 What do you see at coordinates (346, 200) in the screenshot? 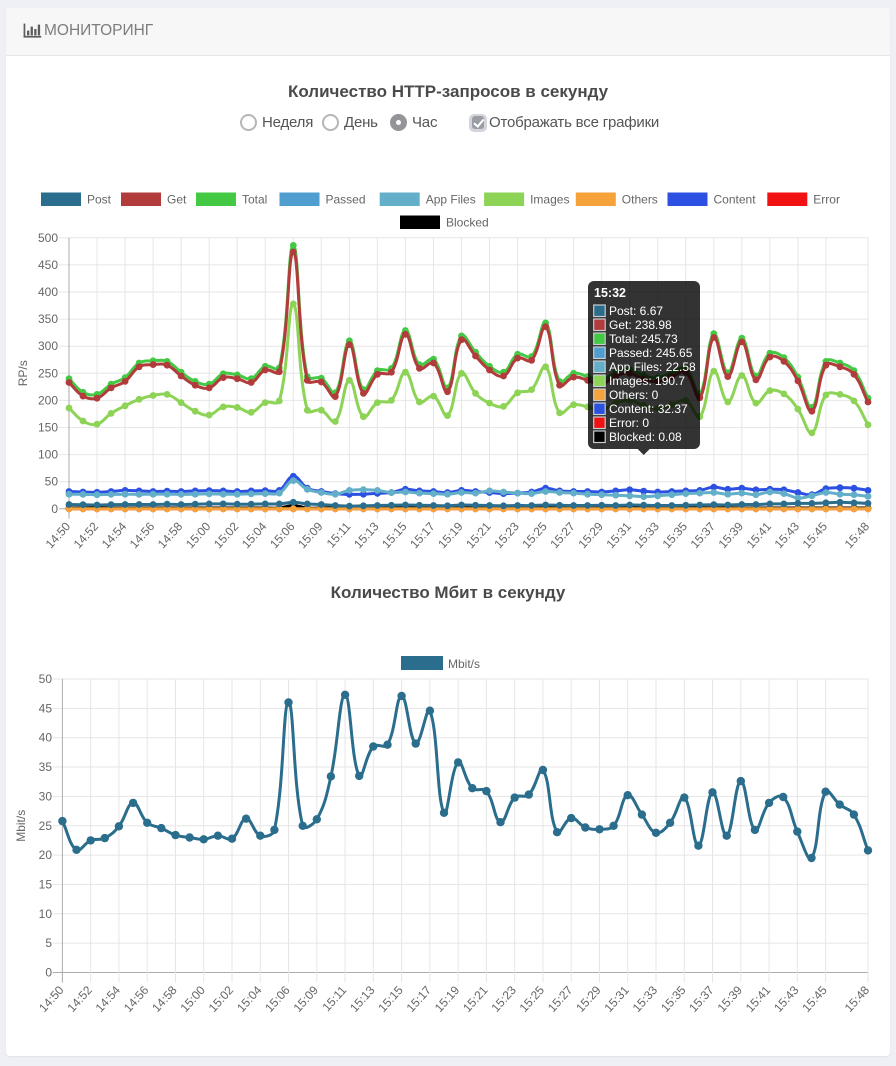
I see `svg-text: Passed` at bounding box center [346, 200].